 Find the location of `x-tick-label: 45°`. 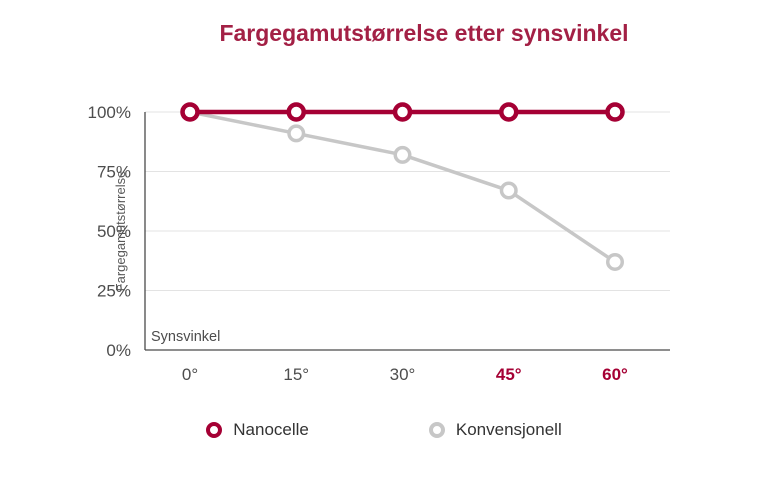

x-tick-label: 45° is located at coordinates (509, 374).